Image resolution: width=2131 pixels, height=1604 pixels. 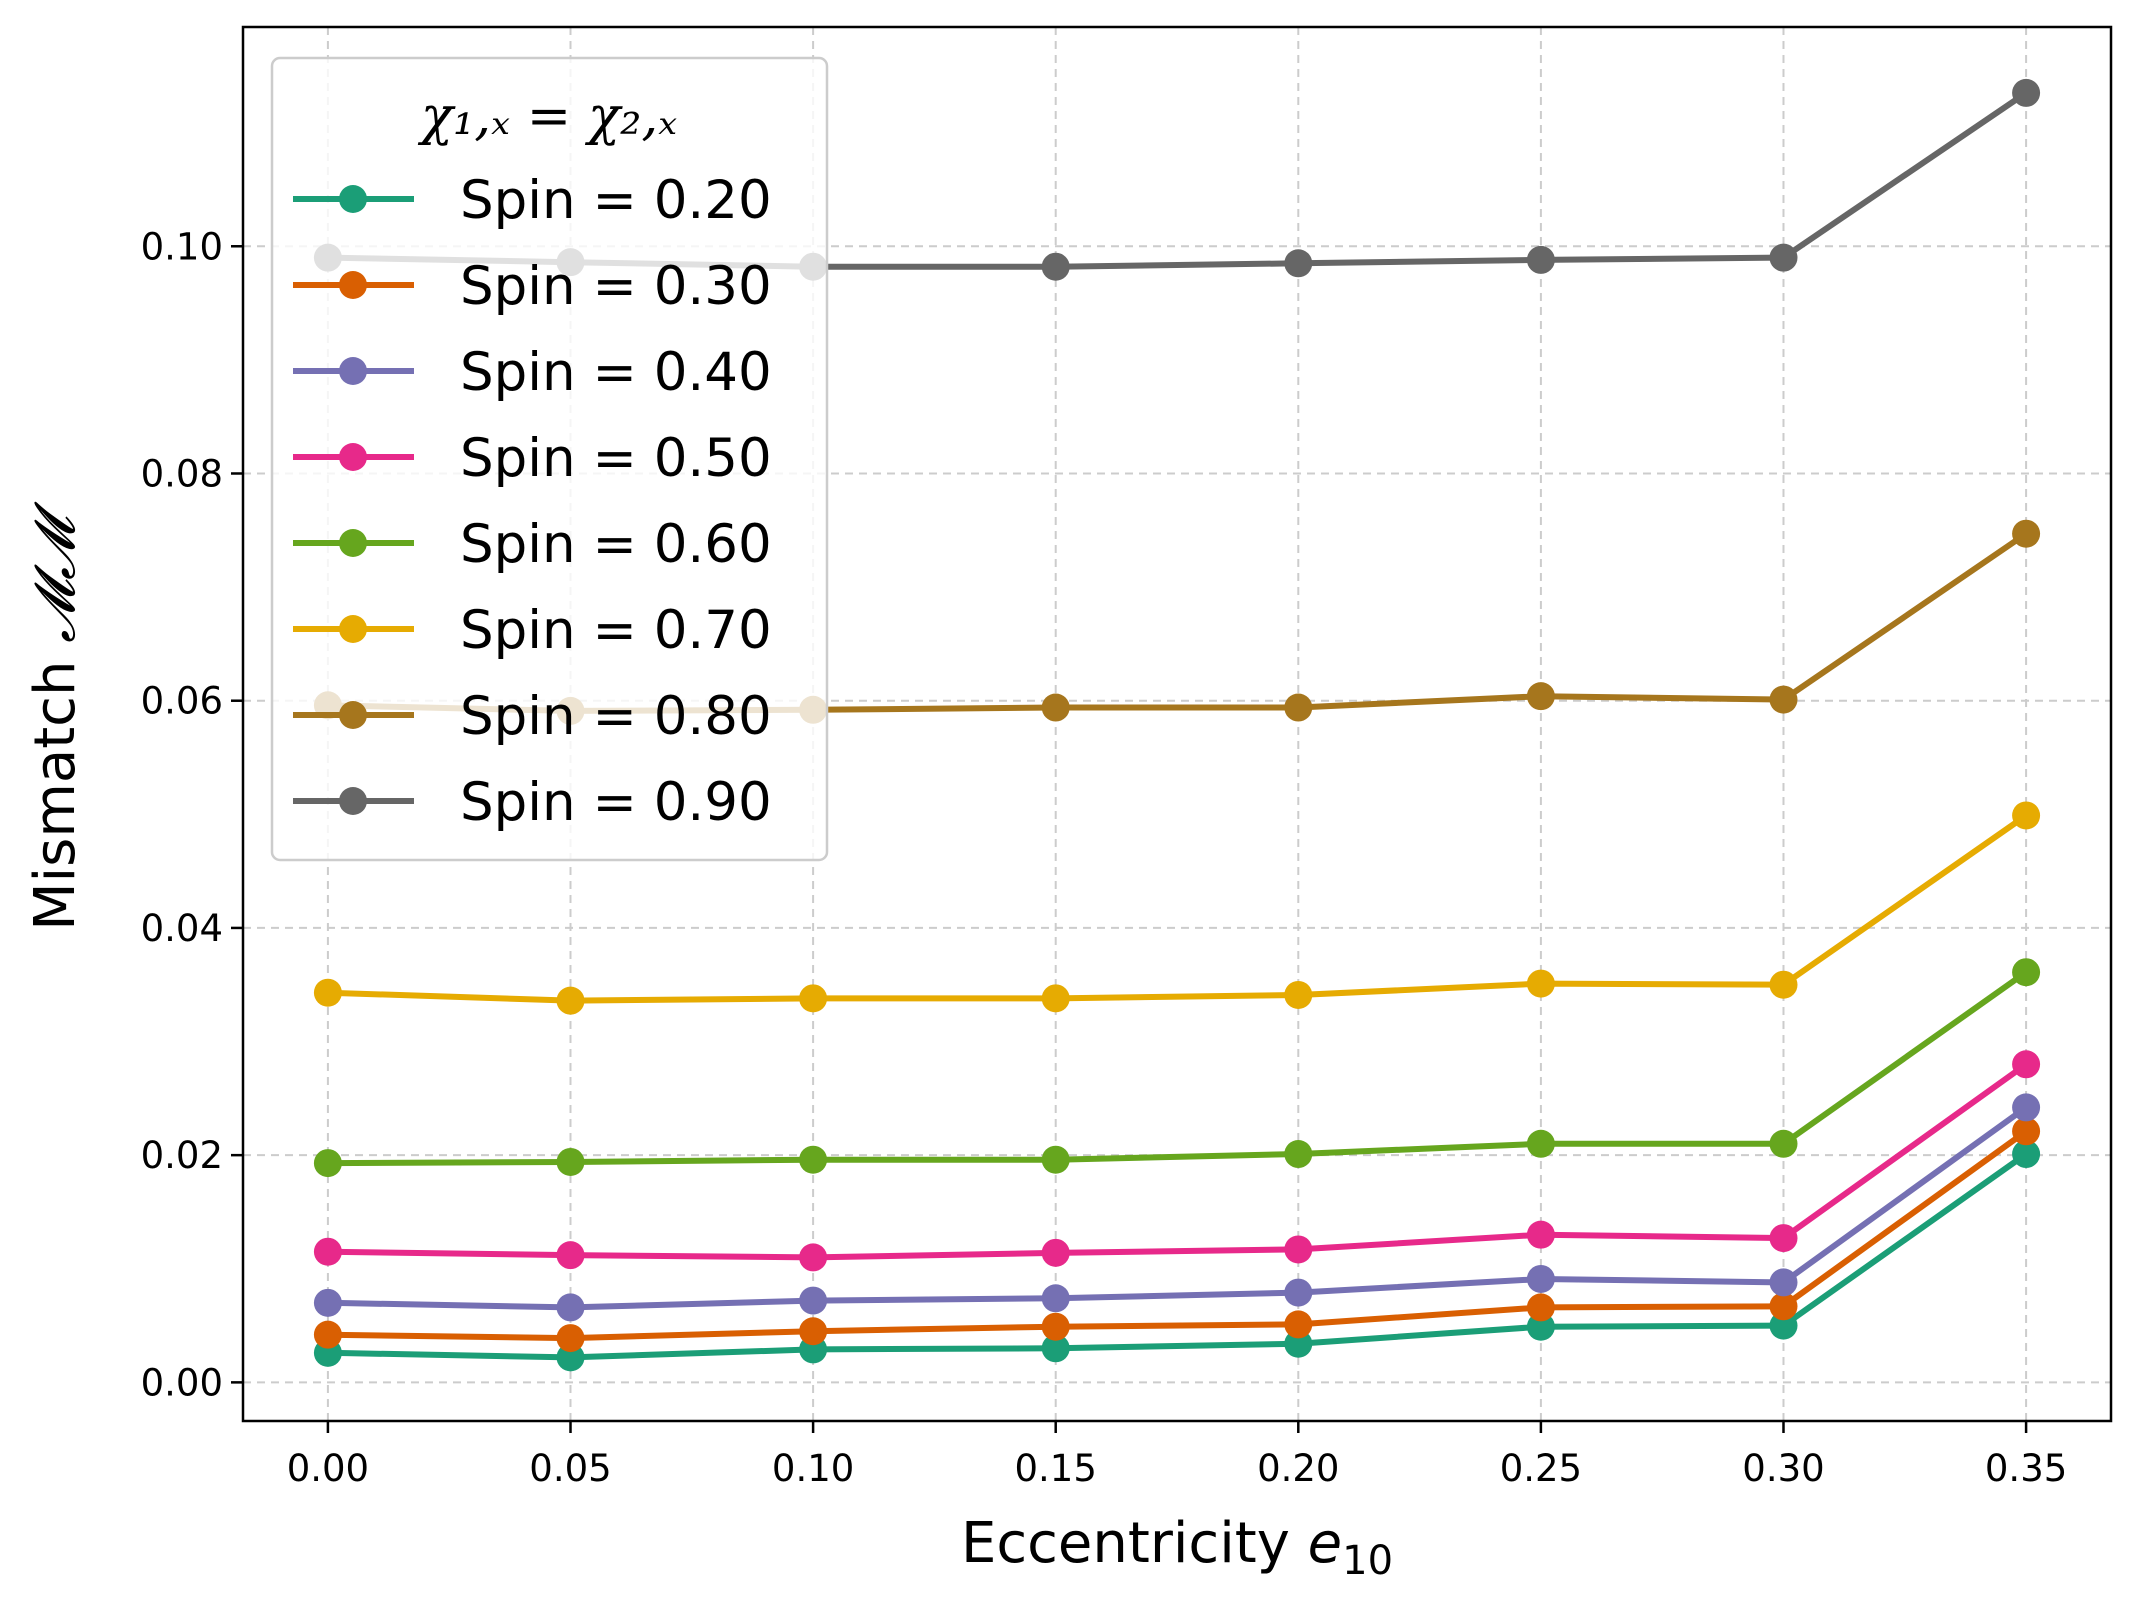 What do you see at coordinates (182, 473) in the screenshot?
I see `y-tick-label: 0.08` at bounding box center [182, 473].